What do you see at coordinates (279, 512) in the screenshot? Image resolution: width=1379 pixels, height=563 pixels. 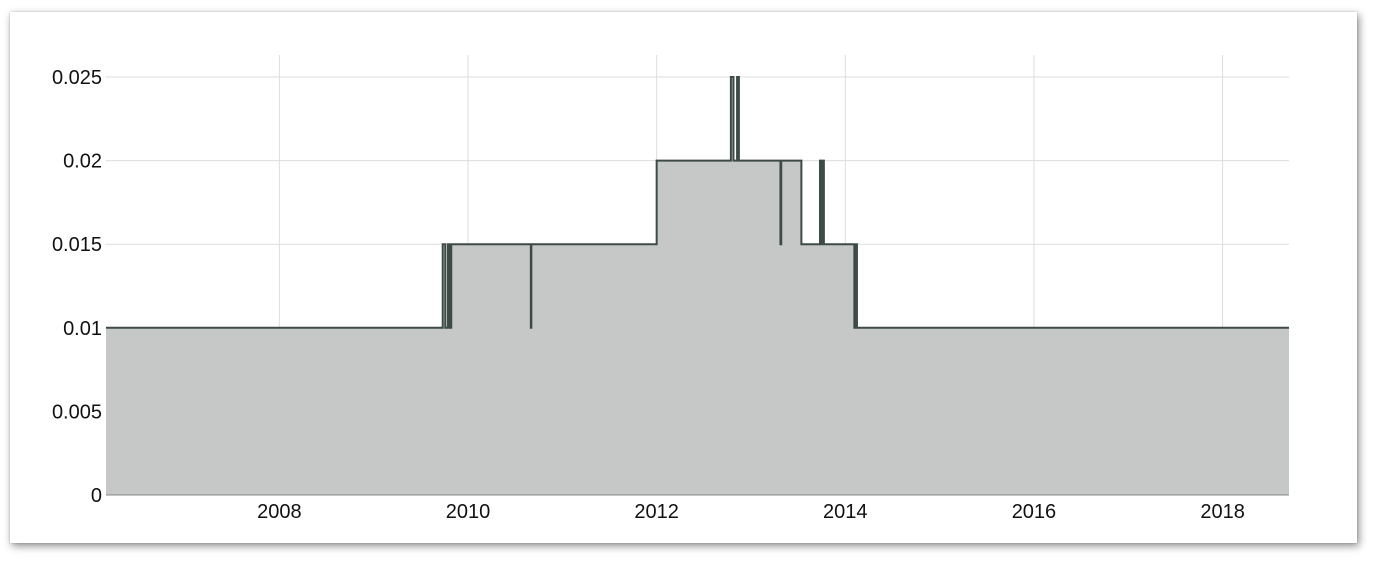 I see `x-tick-label: 2008` at bounding box center [279, 512].